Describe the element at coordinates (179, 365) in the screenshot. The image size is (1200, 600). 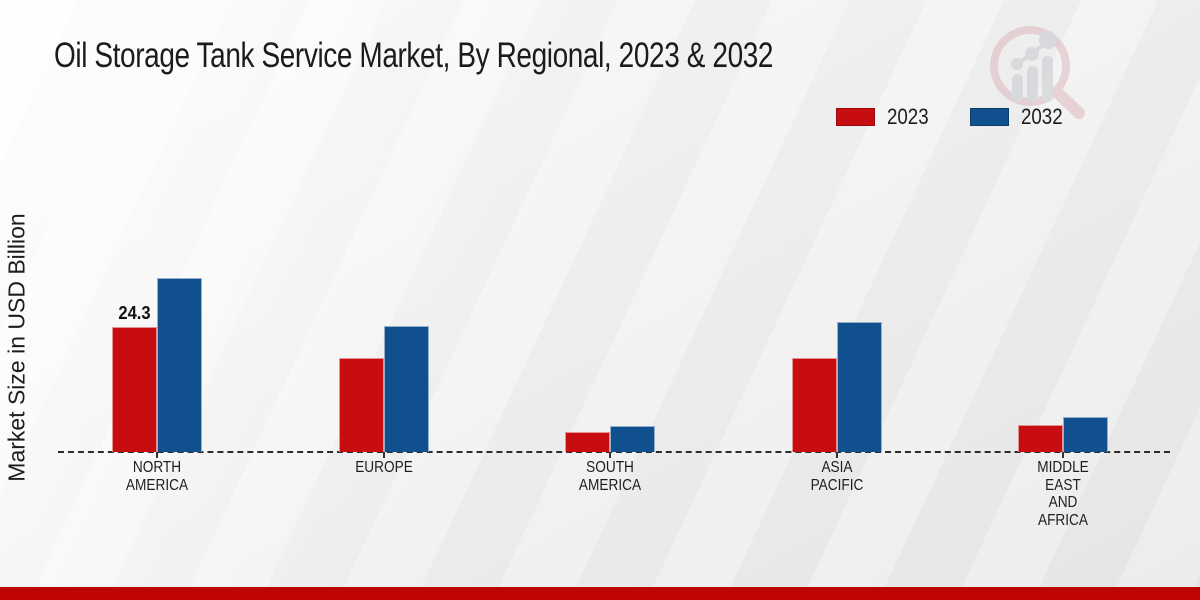
I see `bar-2032-north-america` at that location.